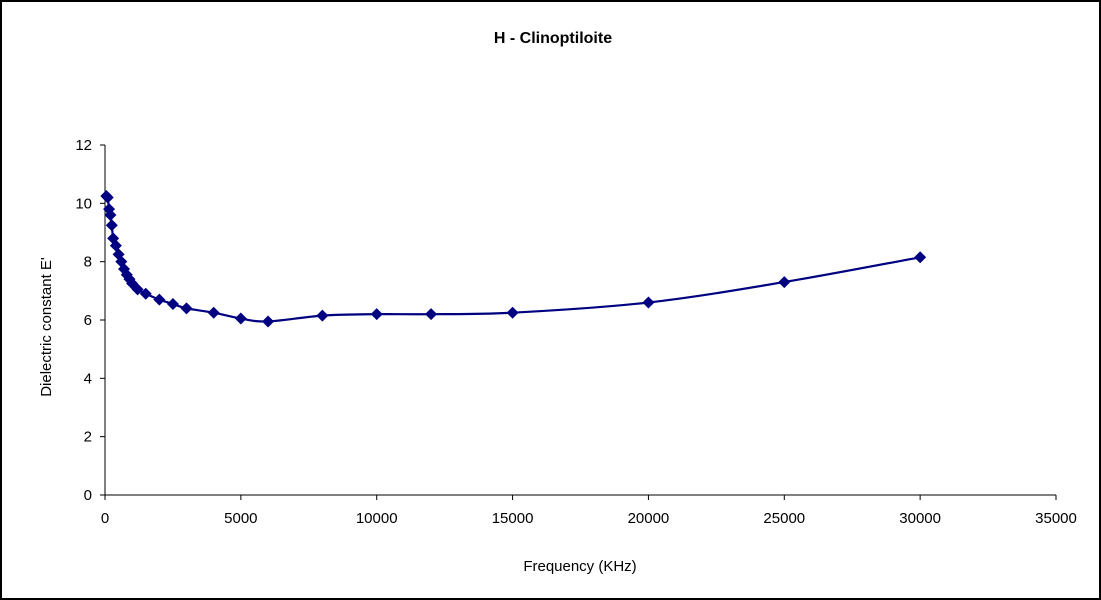 This screenshot has width=1101, height=600. I want to click on y-tick-label: 6, so click(88, 320).